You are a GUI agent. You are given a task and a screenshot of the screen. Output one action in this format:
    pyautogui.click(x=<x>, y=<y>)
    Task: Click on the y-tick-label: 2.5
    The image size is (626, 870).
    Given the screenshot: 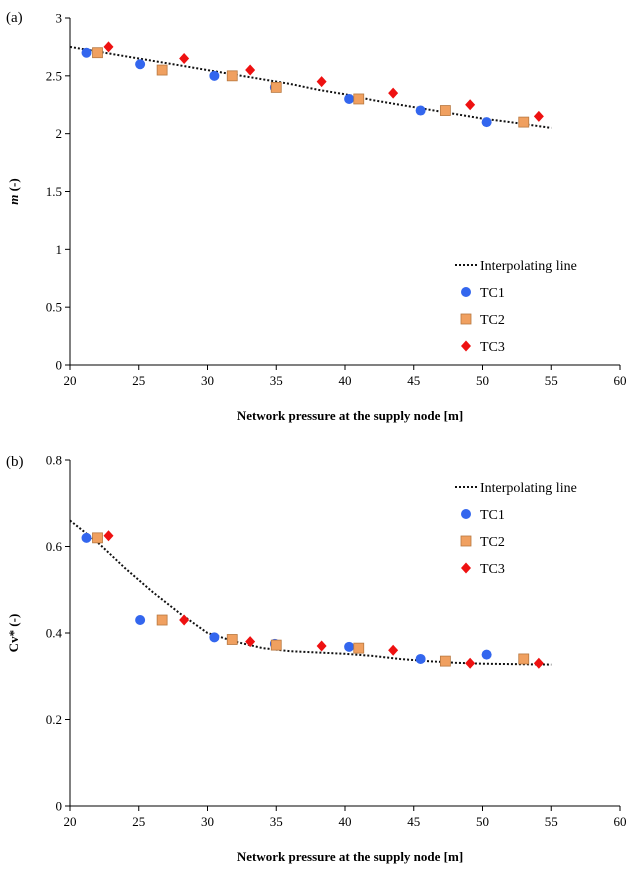 What is the action you would take?
    pyautogui.click(x=54, y=75)
    